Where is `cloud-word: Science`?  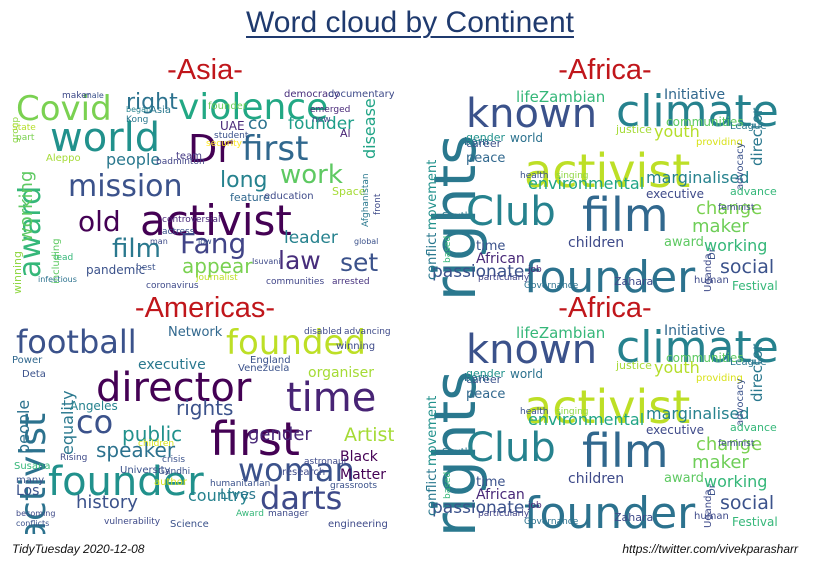
cloud-word: Science is located at coordinates (189, 524).